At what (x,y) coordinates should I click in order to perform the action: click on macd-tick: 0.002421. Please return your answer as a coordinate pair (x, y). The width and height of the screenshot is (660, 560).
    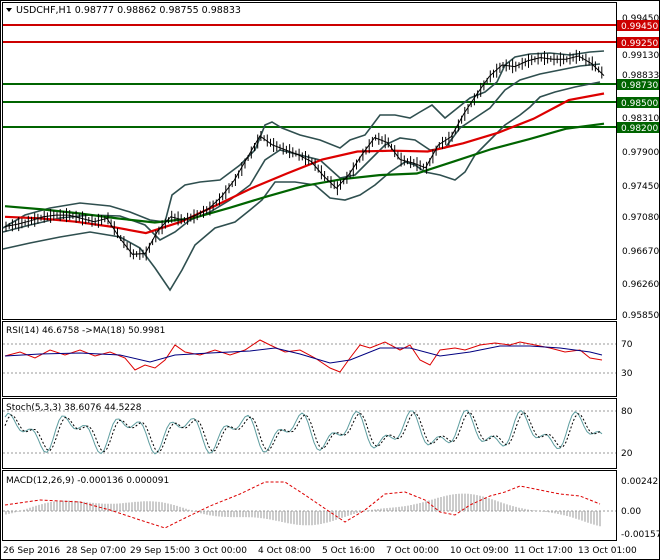
    Looking at the image, I should click on (640, 482).